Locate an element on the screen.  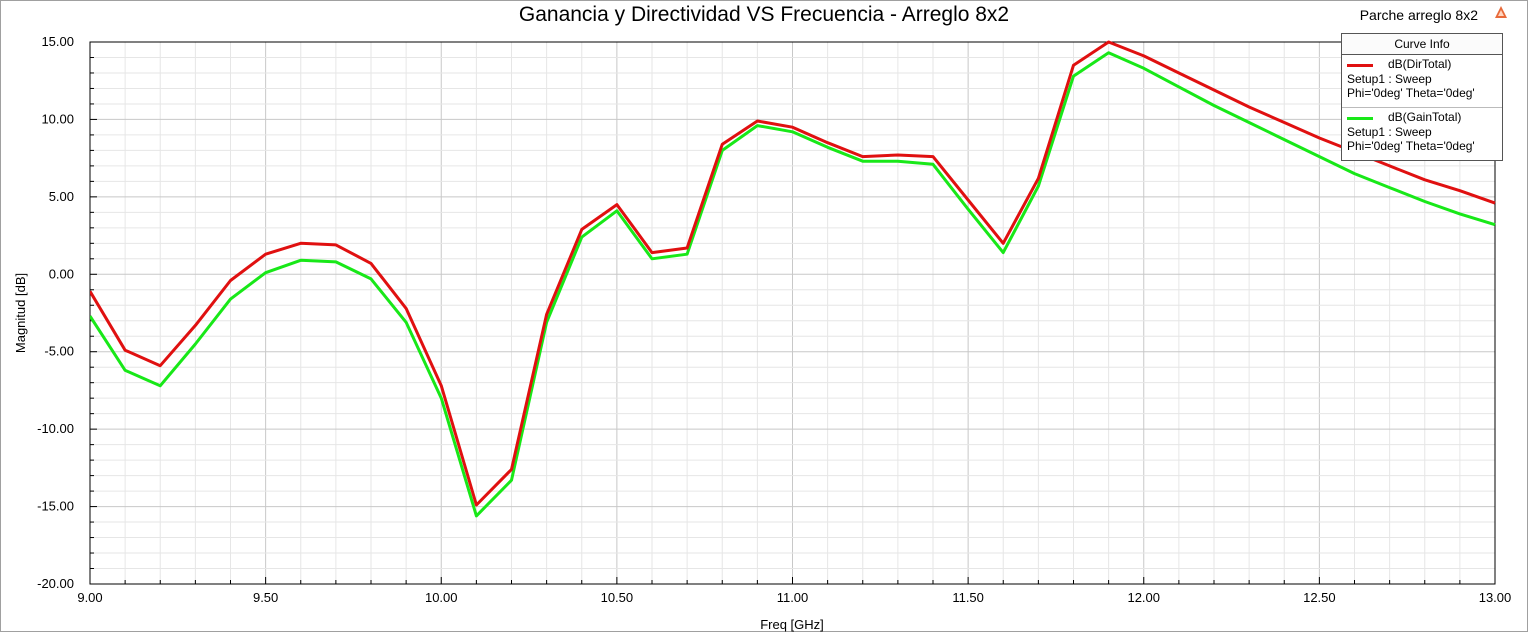
x-tick-label: 12.00 is located at coordinates (1143, 597).